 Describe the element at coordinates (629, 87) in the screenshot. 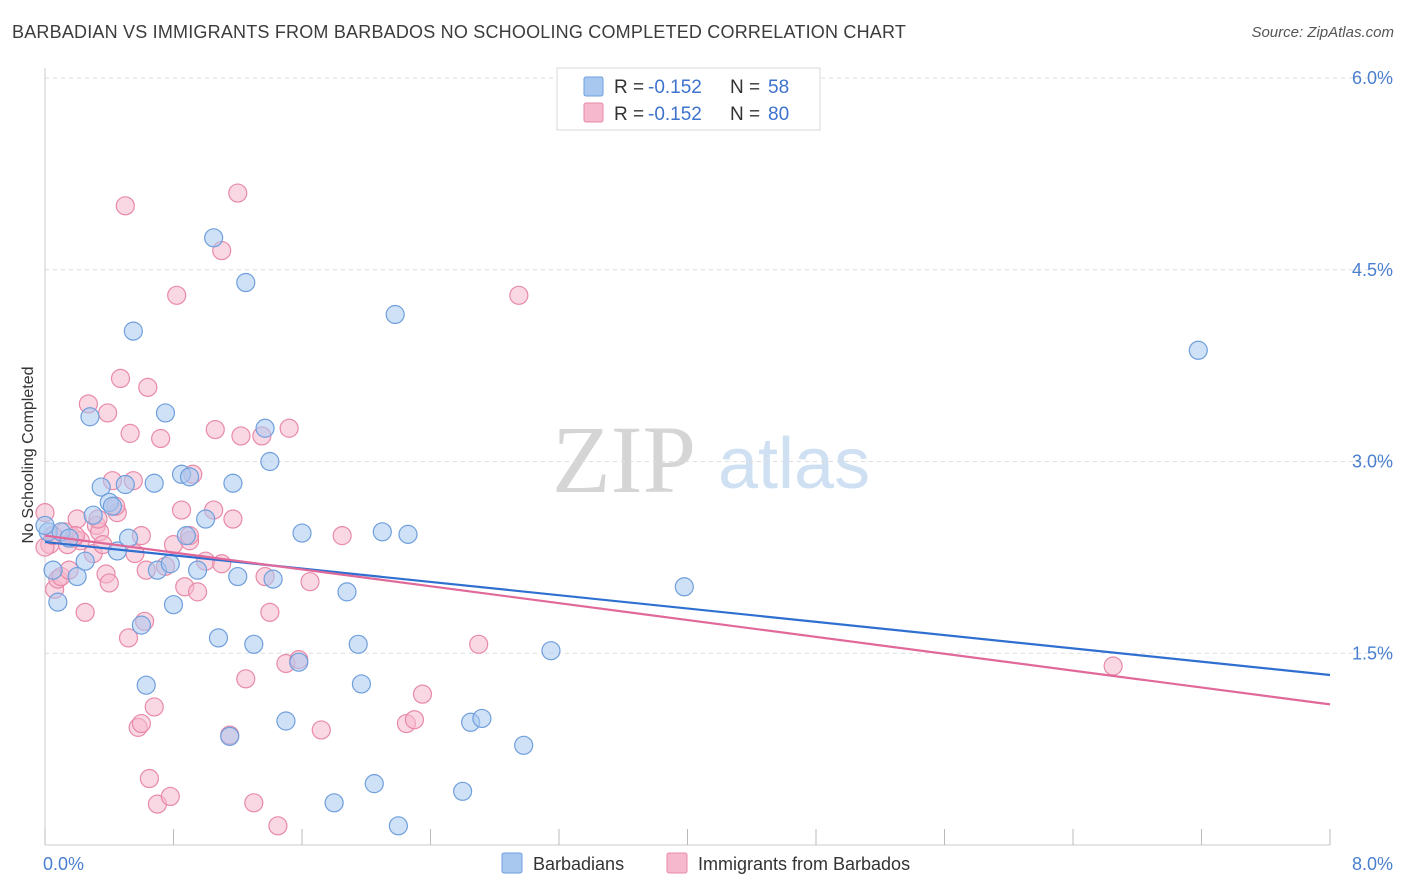

I see `legend-r-label-1: R =` at that location.